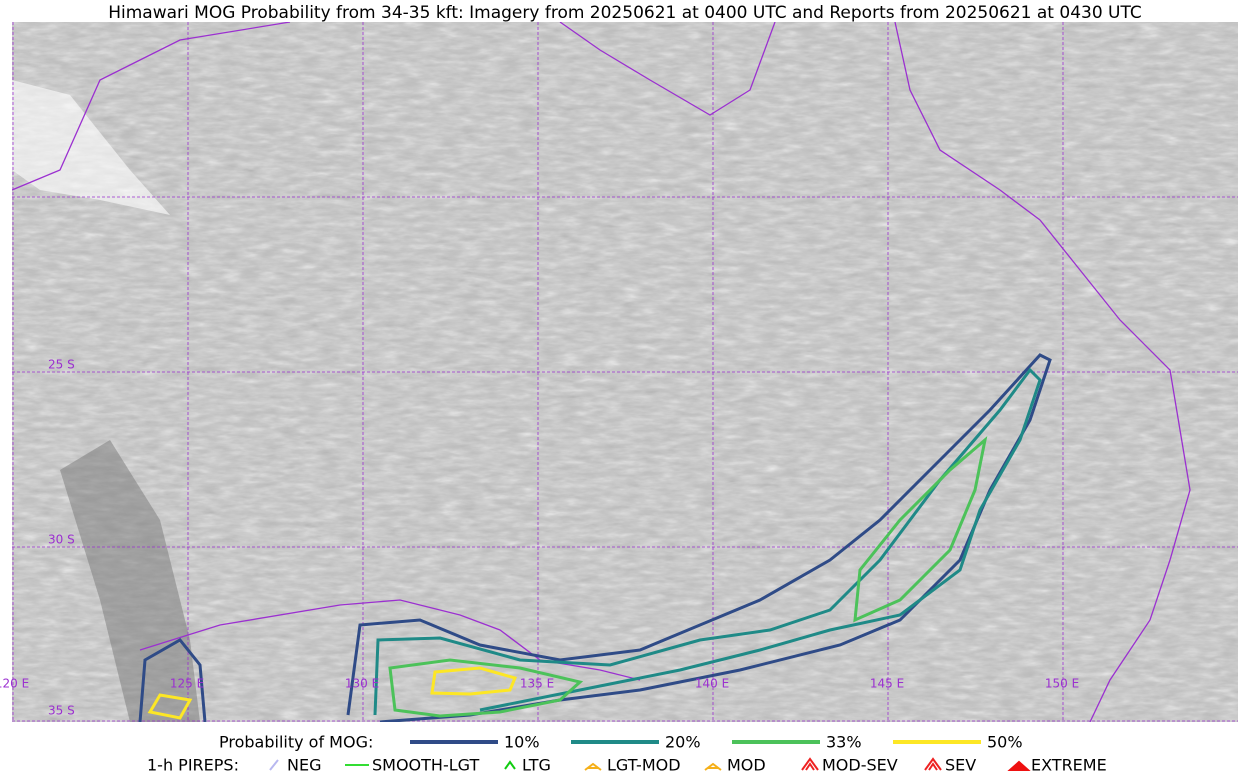 The height and width of the screenshot is (782, 1250). What do you see at coordinates (304, 765) in the screenshot?
I see `legend-label: NEG` at bounding box center [304, 765].